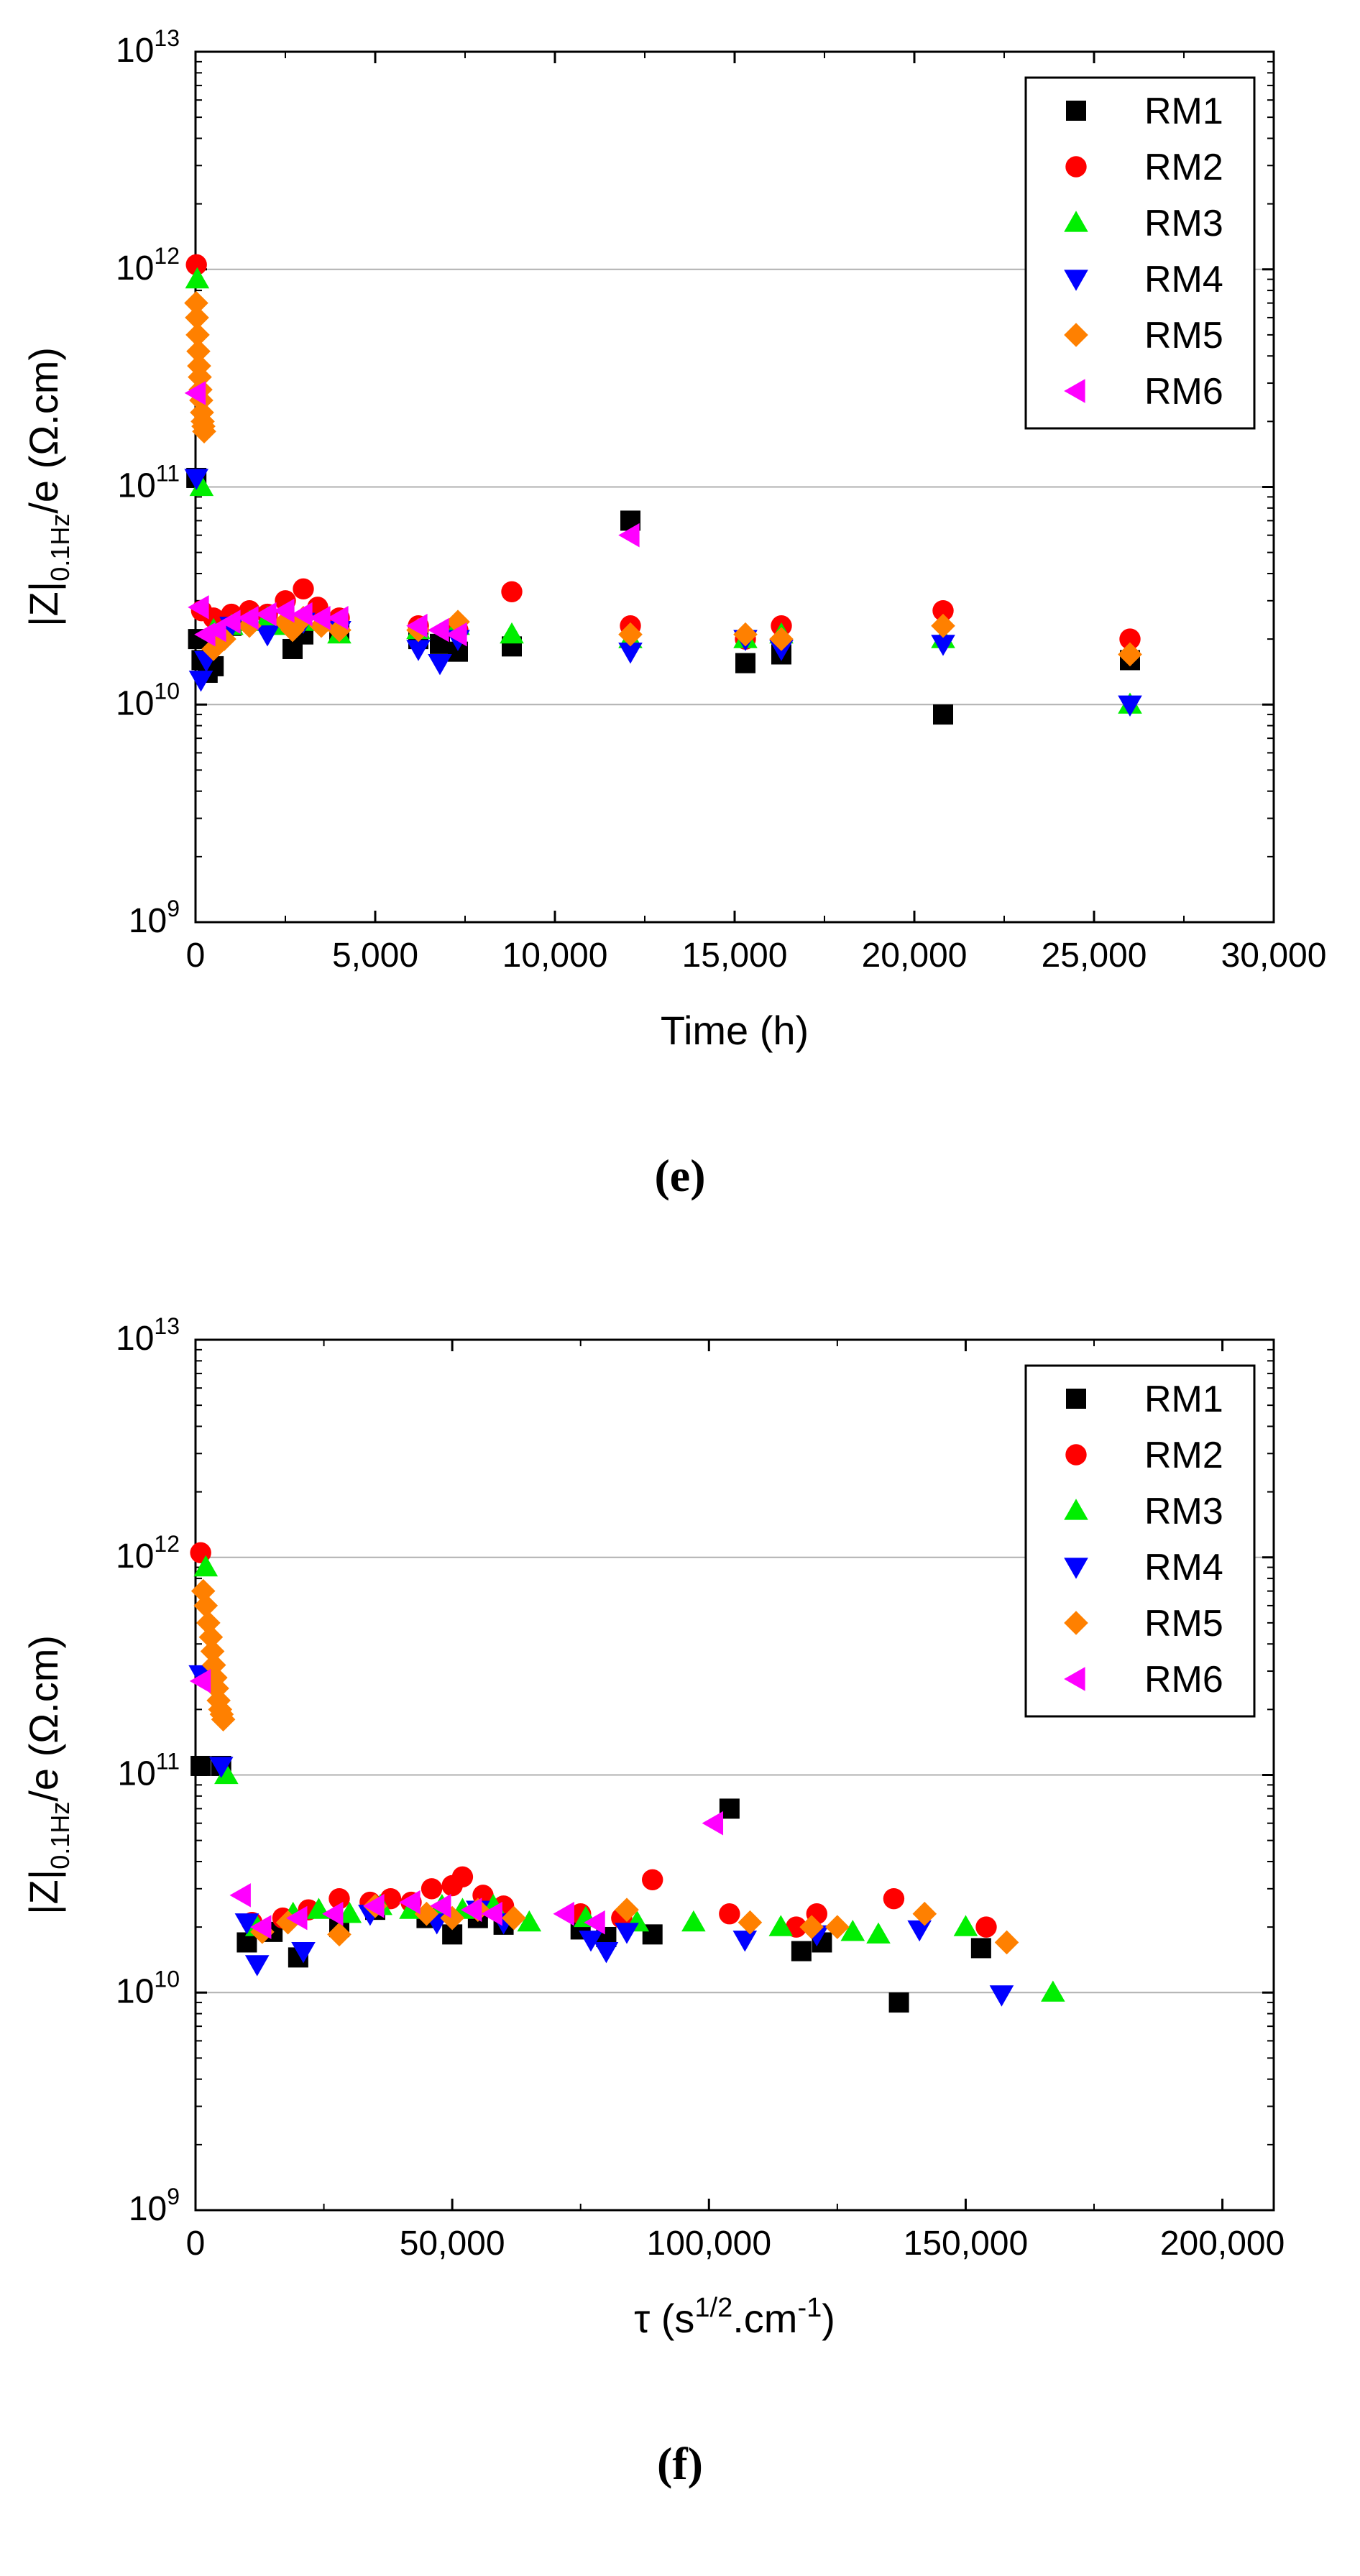  Describe the element at coordinates (1076, 280) in the screenshot. I see `legend-marker-rm4` at that location.